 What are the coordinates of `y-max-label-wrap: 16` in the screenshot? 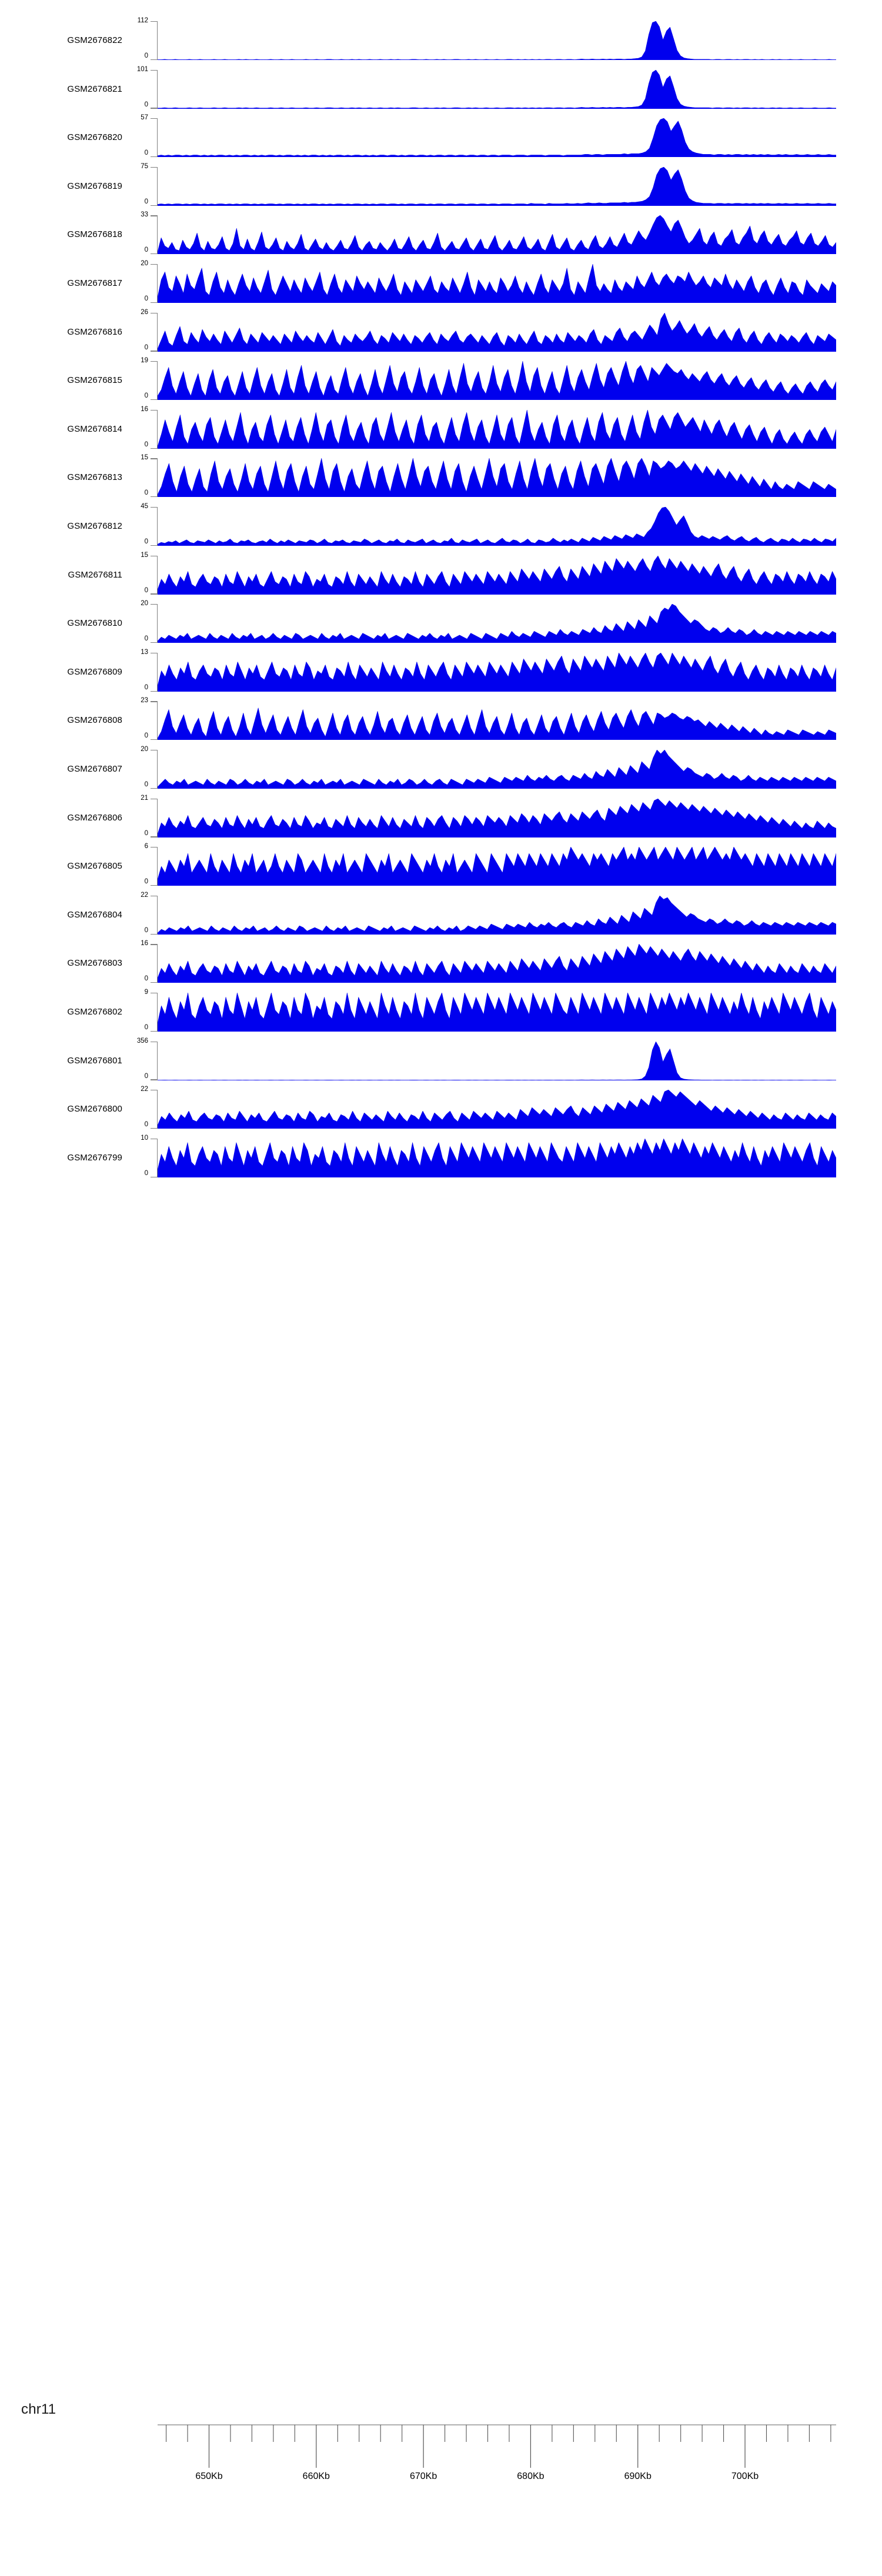 It's located at (131, 409).